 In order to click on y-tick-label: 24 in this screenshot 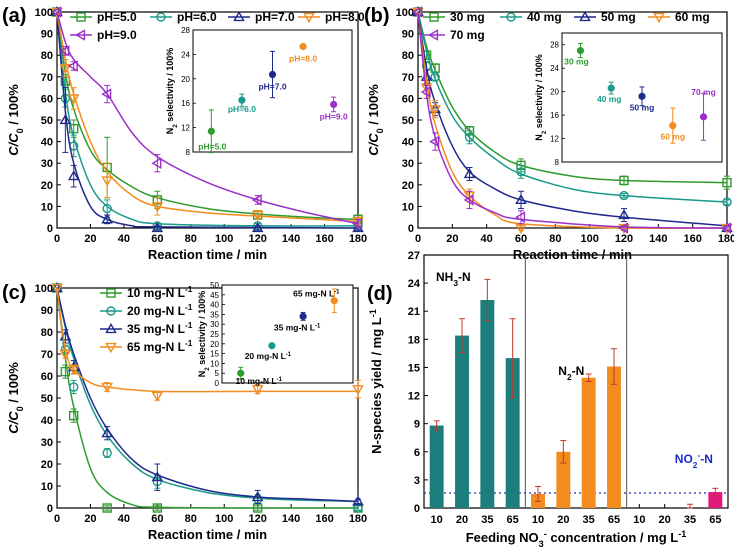, I will do `click(414, 284)`.